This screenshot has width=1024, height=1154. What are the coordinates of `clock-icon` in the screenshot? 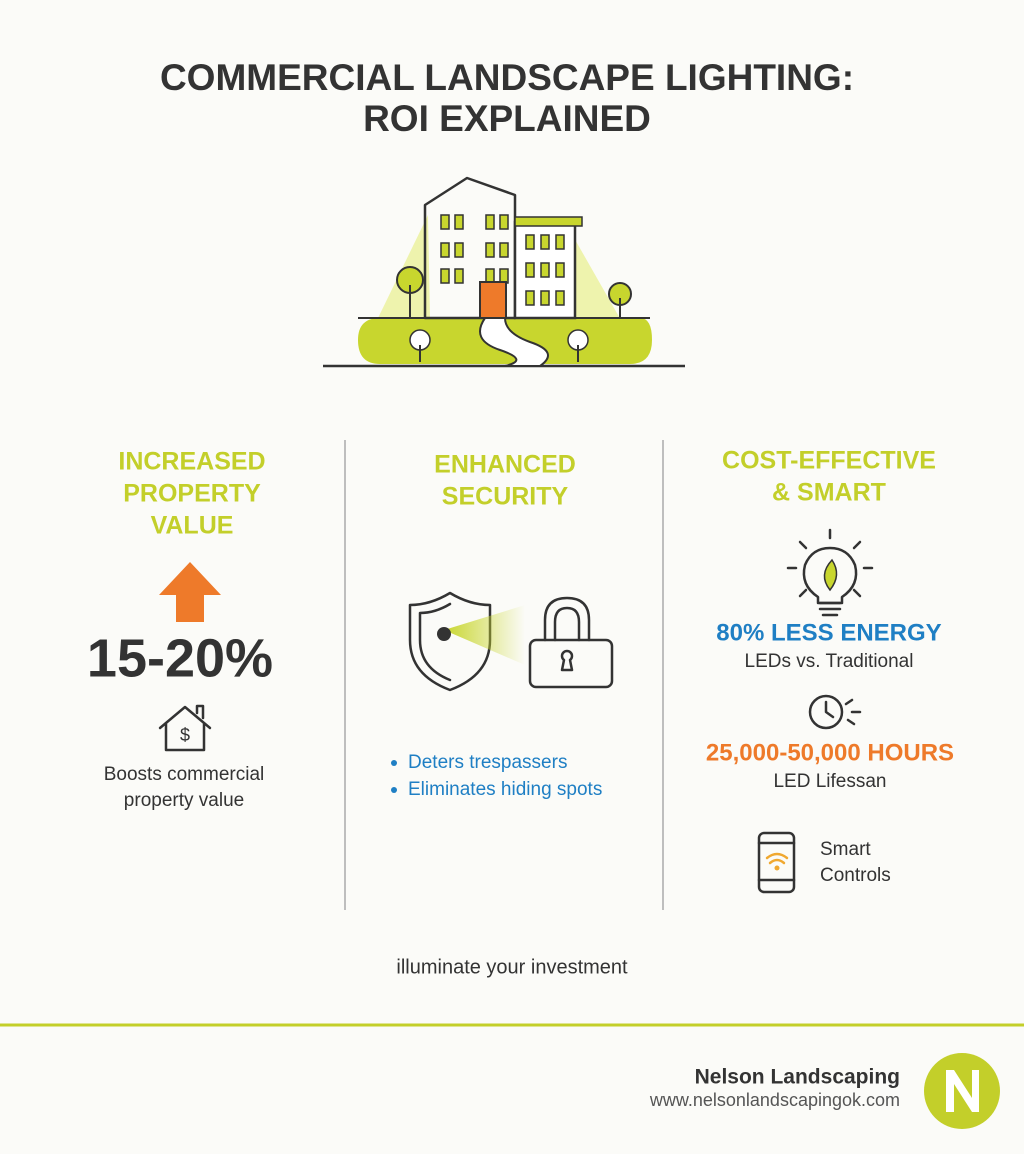 It's located at (835, 712).